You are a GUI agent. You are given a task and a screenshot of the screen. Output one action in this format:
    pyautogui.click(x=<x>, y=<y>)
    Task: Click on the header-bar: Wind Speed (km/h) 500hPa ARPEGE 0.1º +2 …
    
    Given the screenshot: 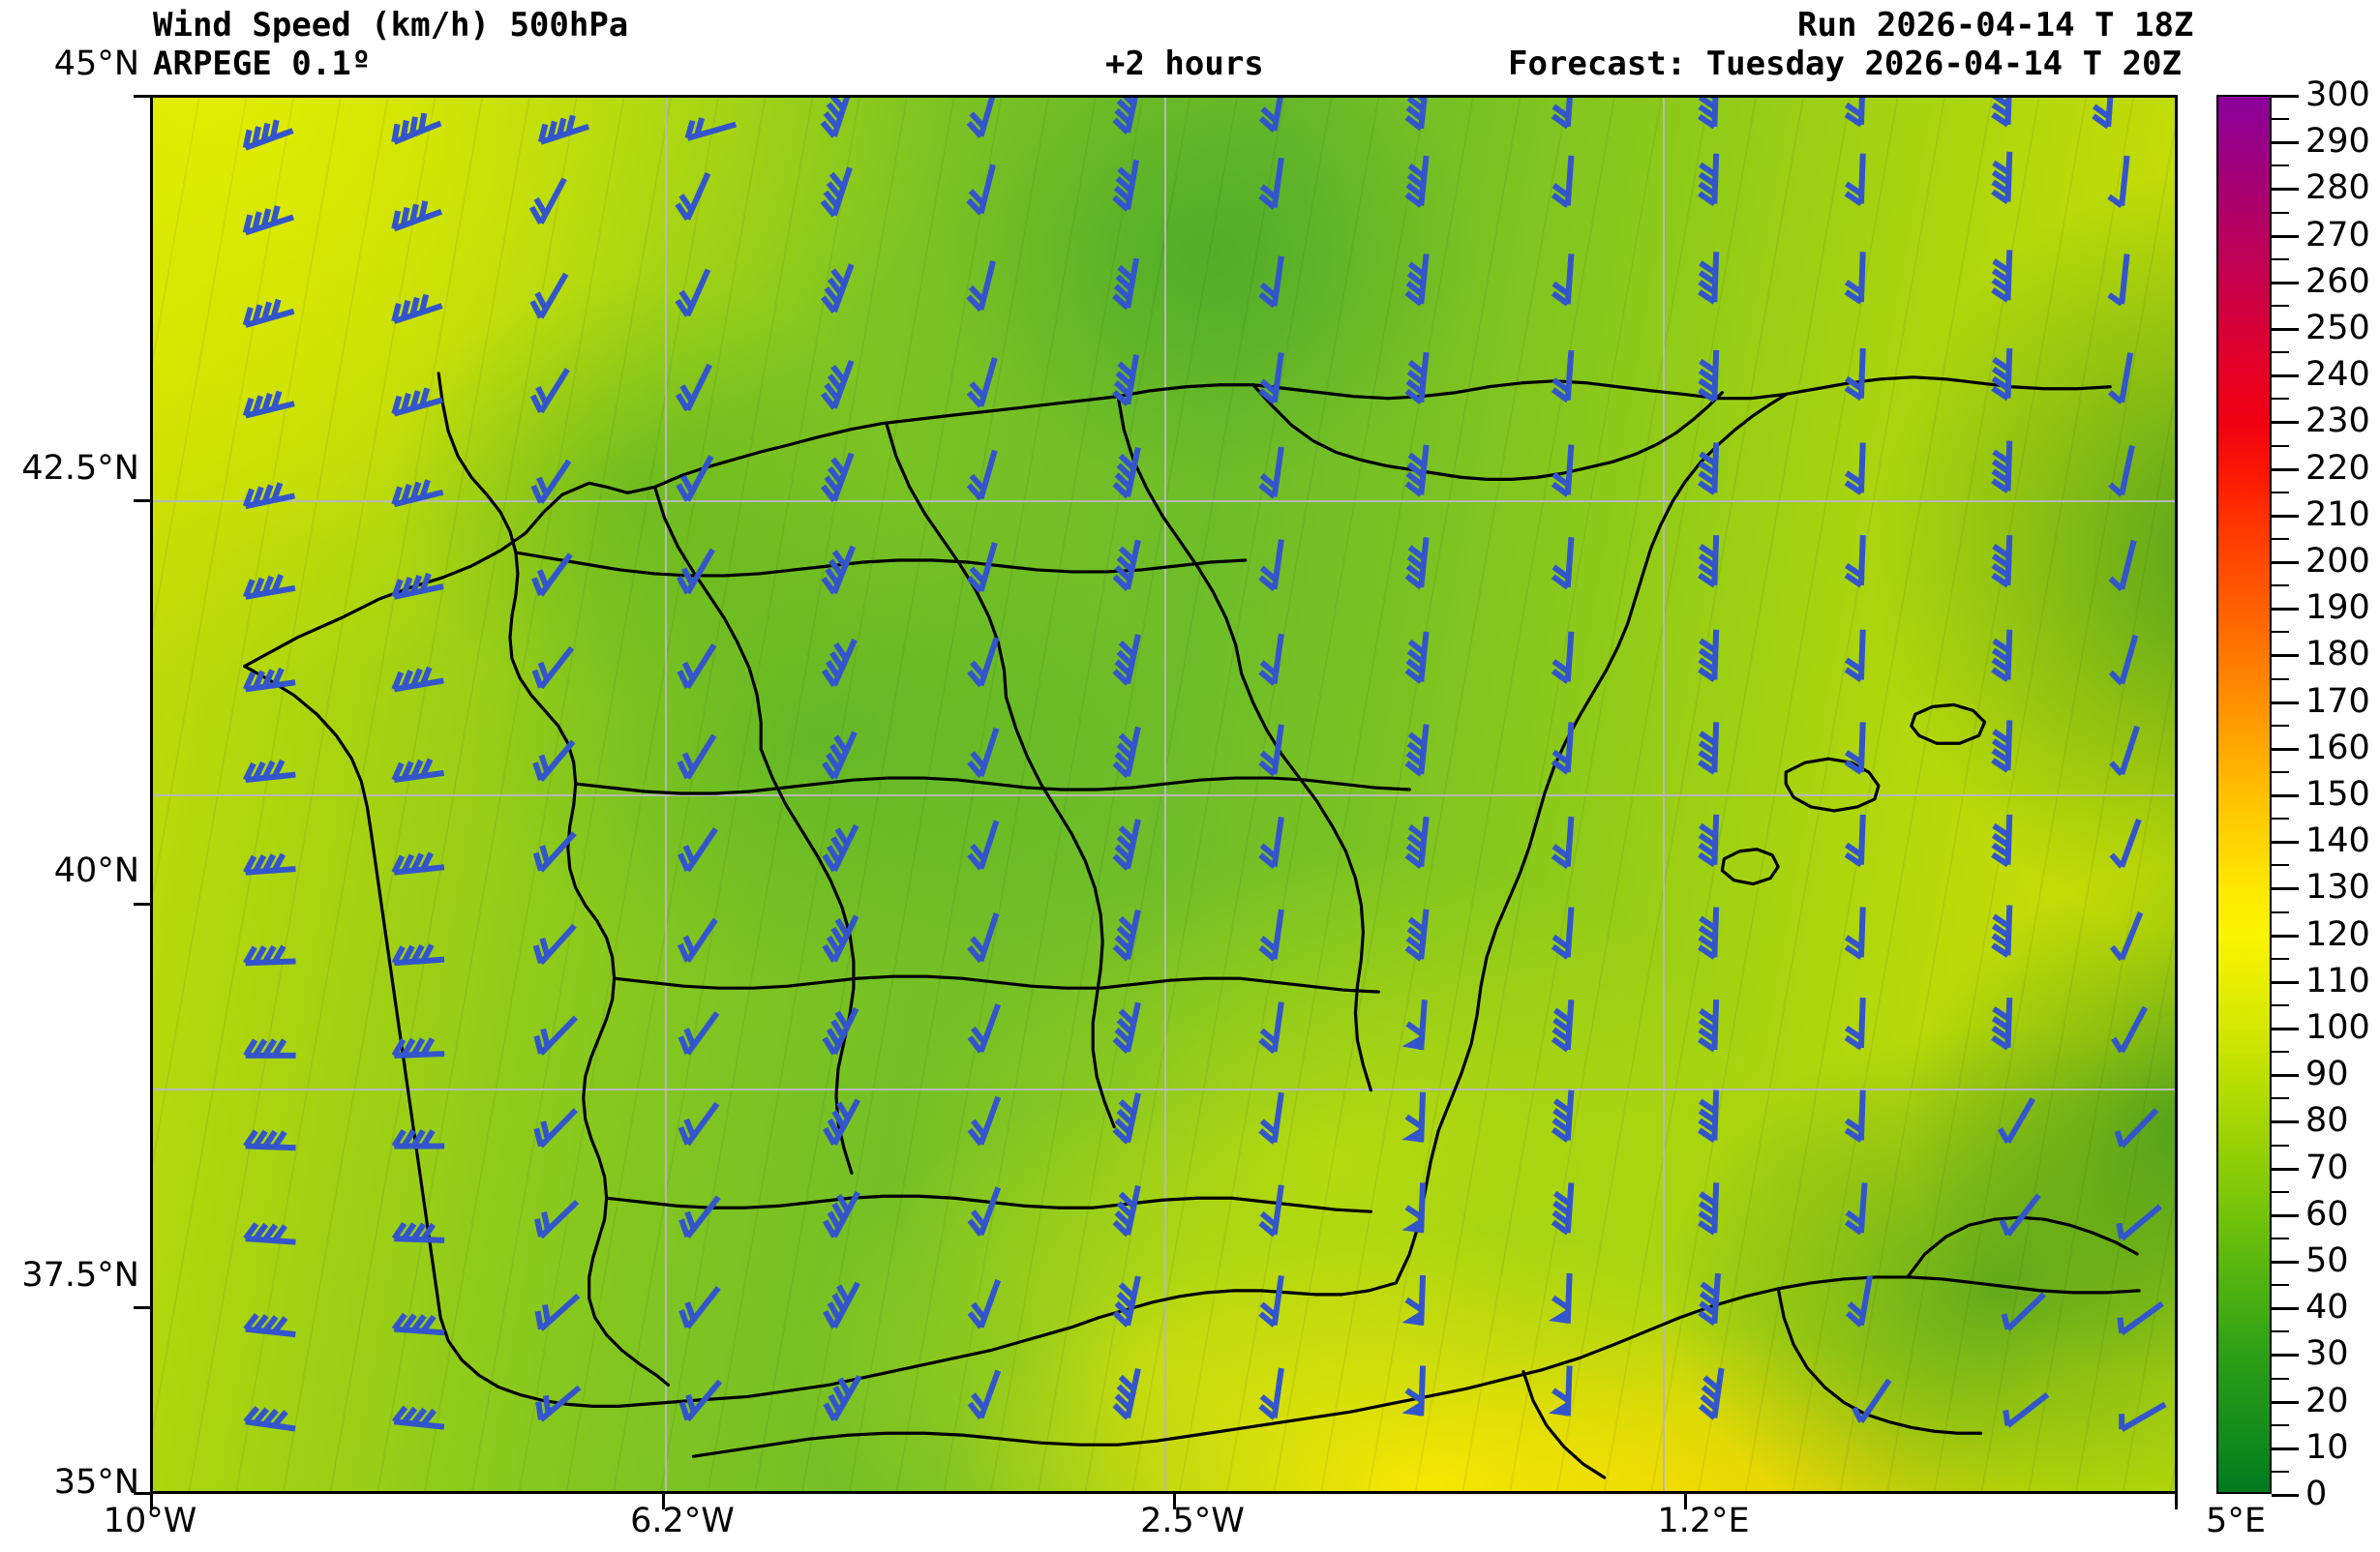 What is the action you would take?
    pyautogui.click(x=1190, y=47)
    